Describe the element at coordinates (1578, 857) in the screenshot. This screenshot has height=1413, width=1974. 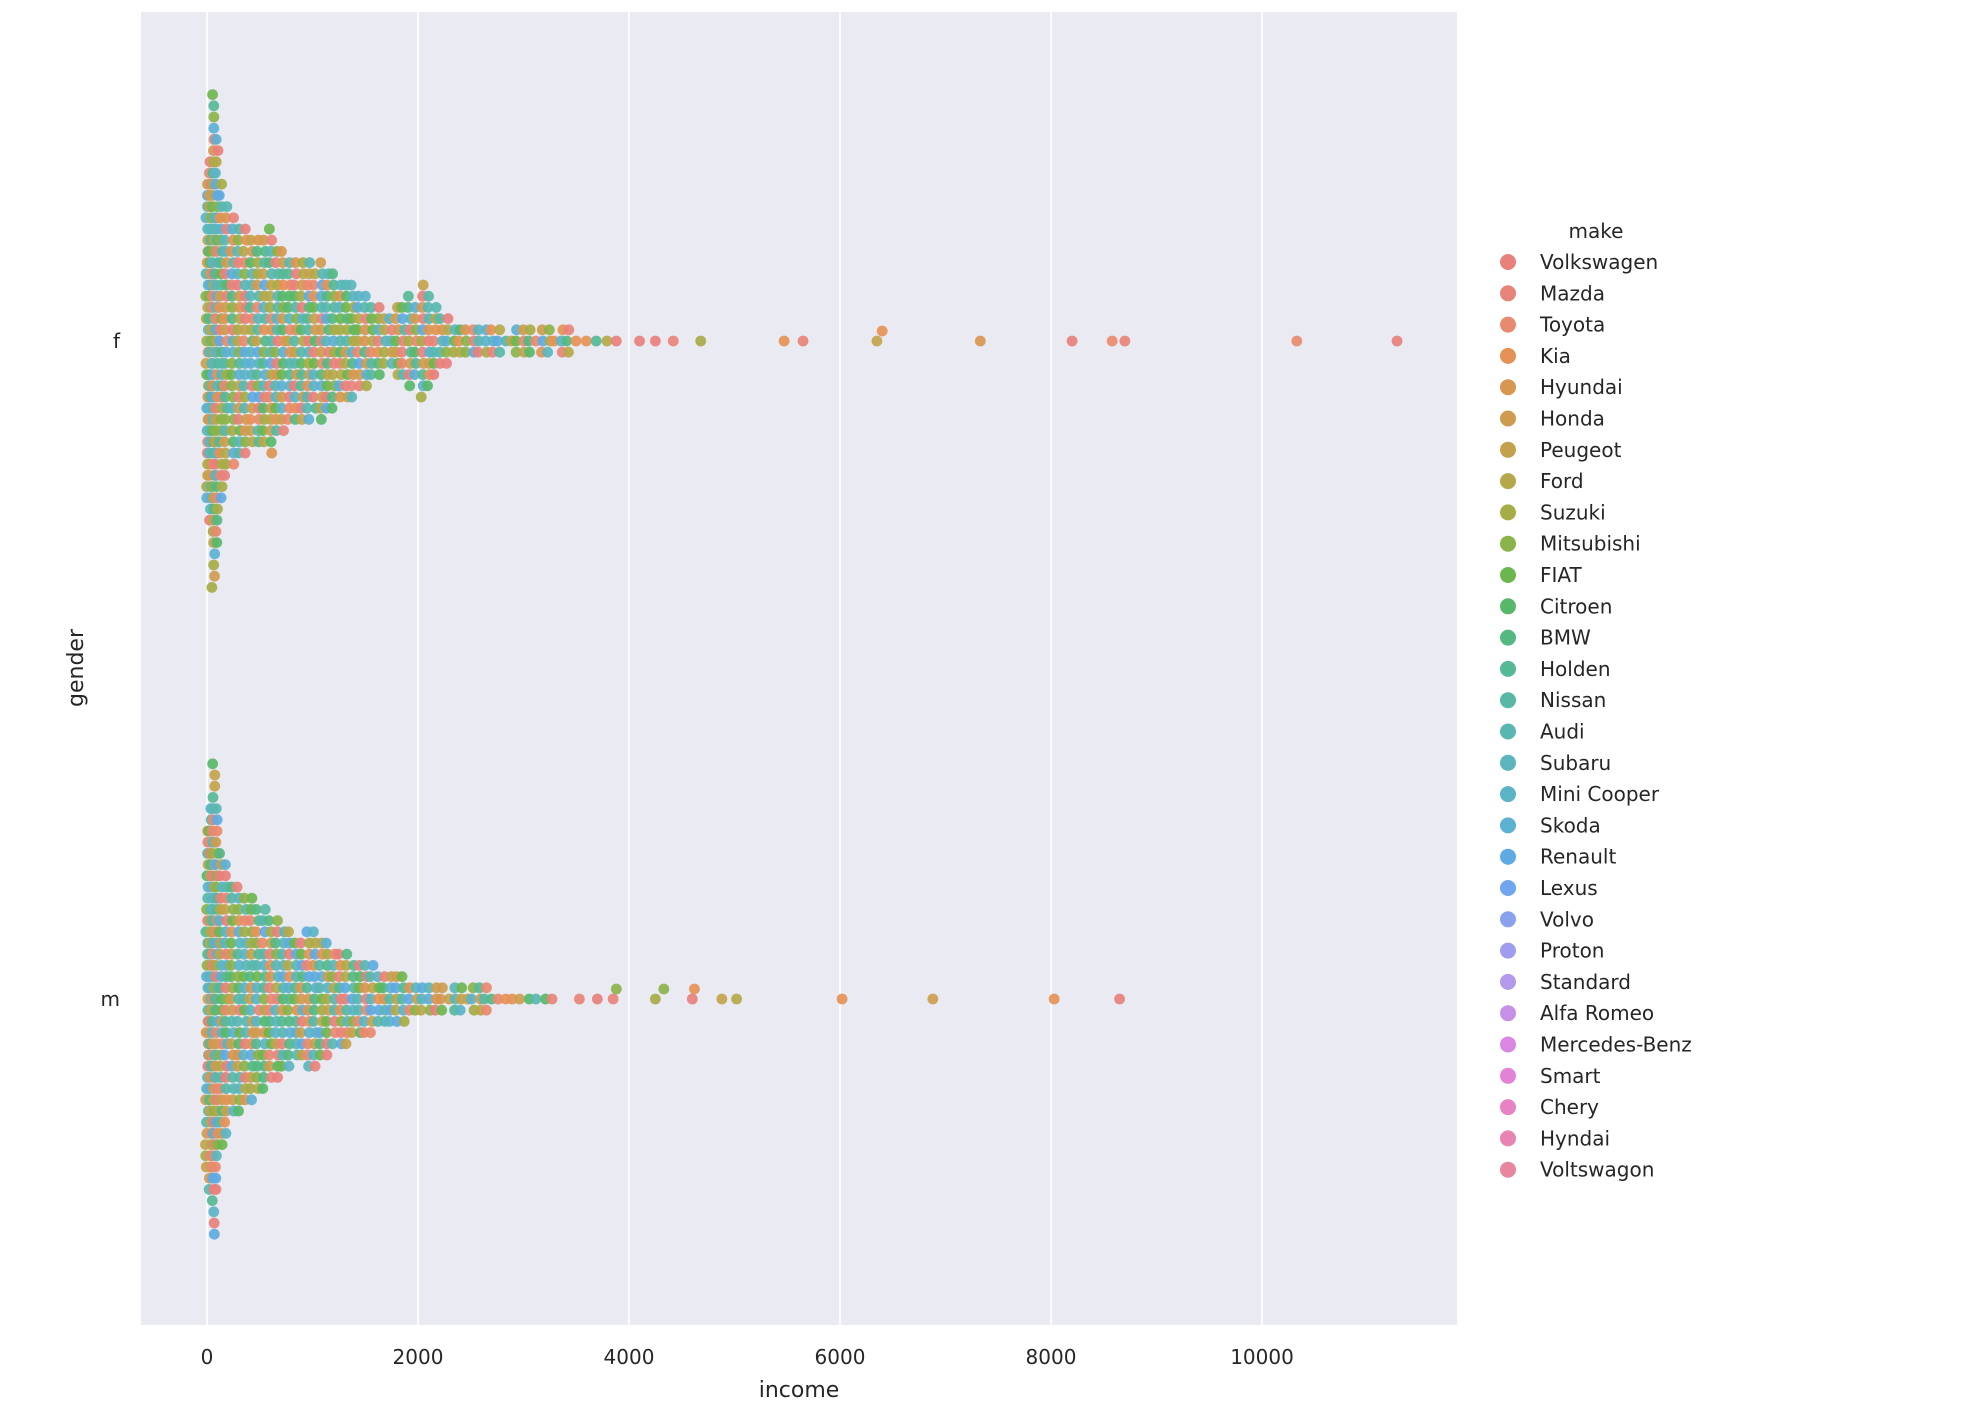
I see `legend-label: Renault` at that location.